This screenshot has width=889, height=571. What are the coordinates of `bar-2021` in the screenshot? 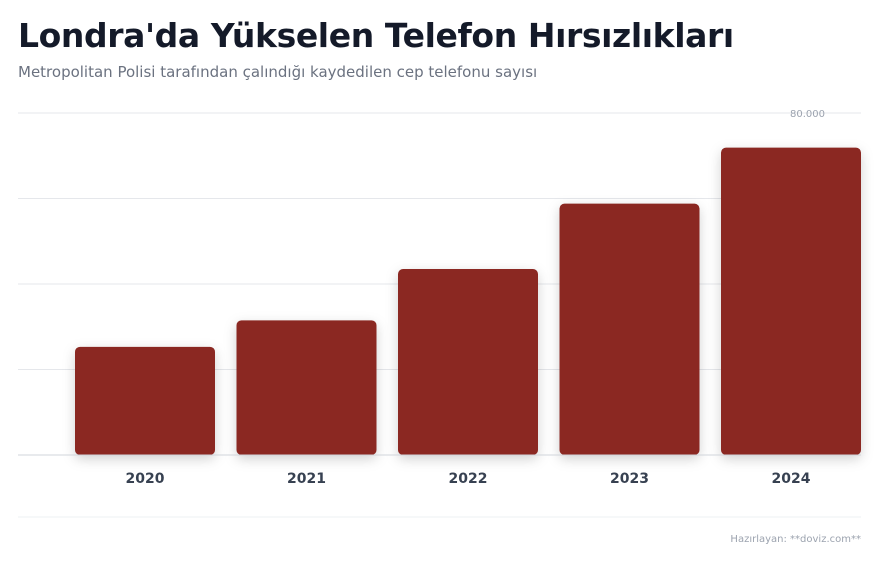 It's located at (306, 387).